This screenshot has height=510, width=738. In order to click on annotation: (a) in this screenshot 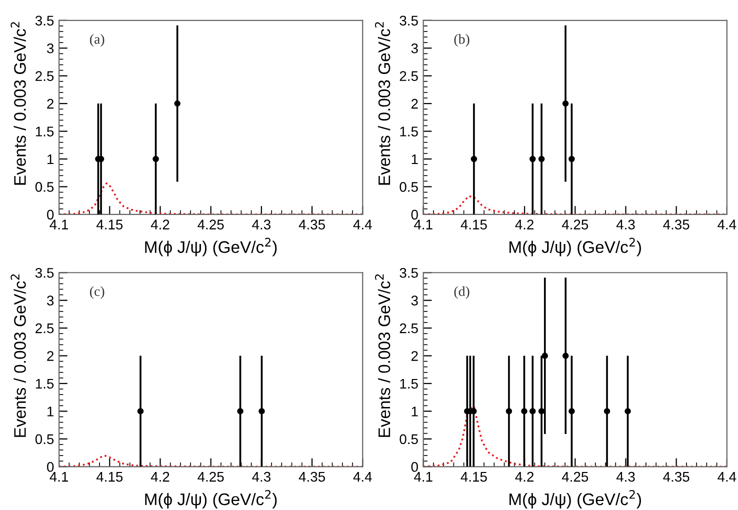, I will do `click(97, 40)`.